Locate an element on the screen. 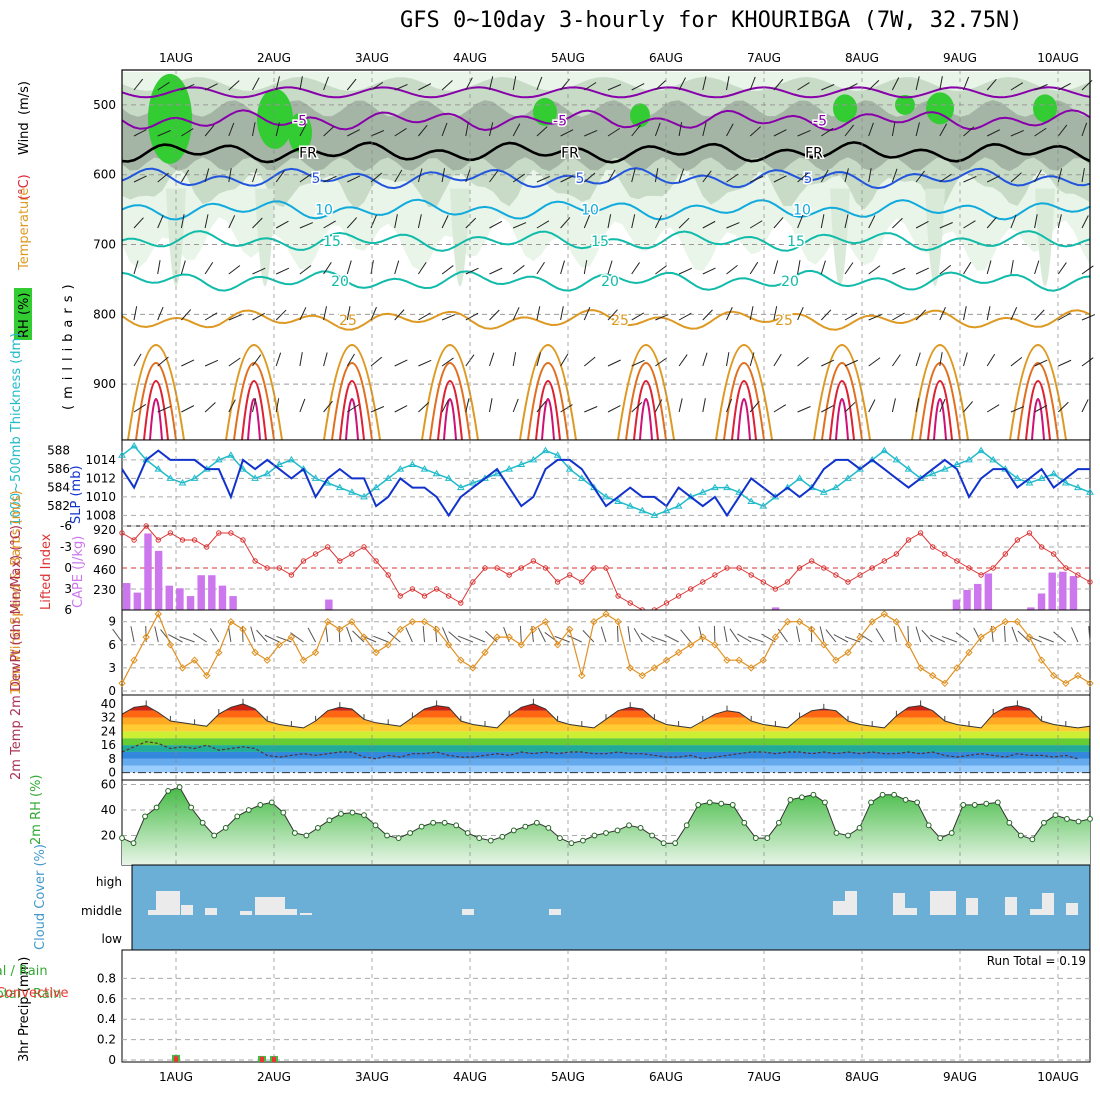 The image size is (1100, 1100). precip-label: 3hr Precip (mm) is located at coordinates (24, 1009).